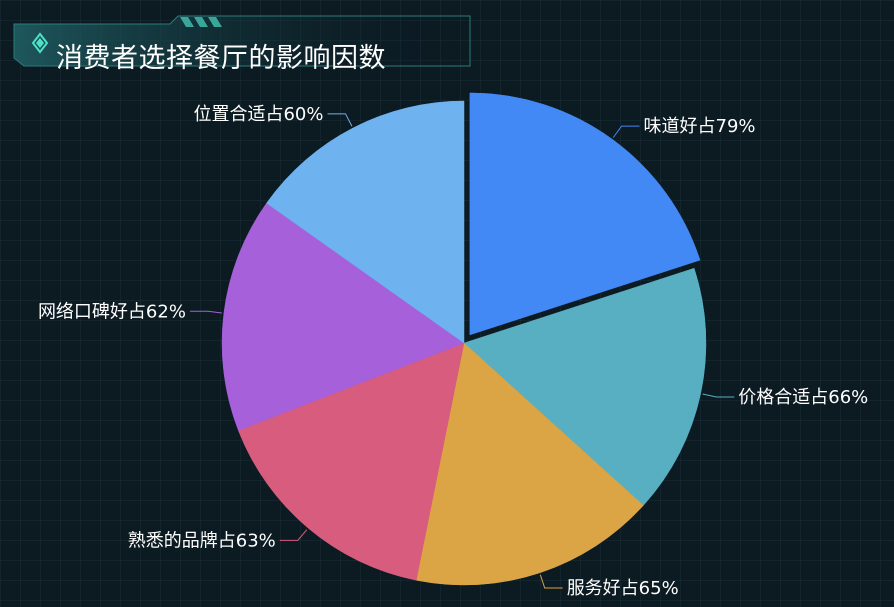 This screenshot has width=894, height=607. What do you see at coordinates (221, 58) in the screenshot?
I see `page-title: 消费者选择餐厅的影响因数` at bounding box center [221, 58].